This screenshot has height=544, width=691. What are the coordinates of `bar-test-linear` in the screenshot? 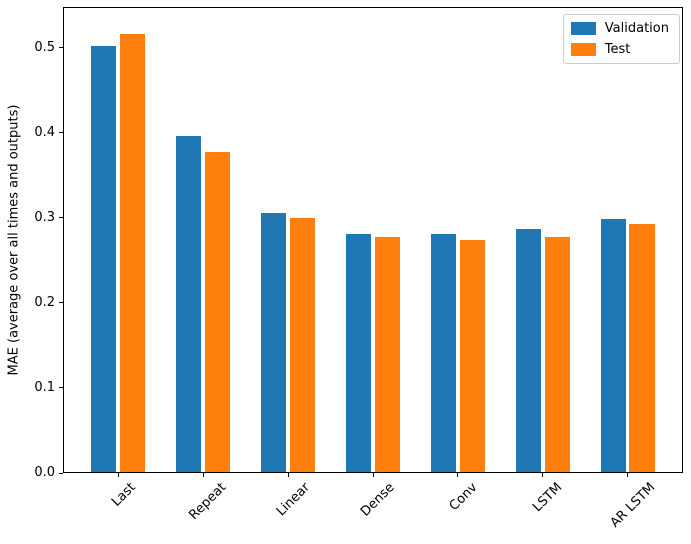 It's located at (302, 344).